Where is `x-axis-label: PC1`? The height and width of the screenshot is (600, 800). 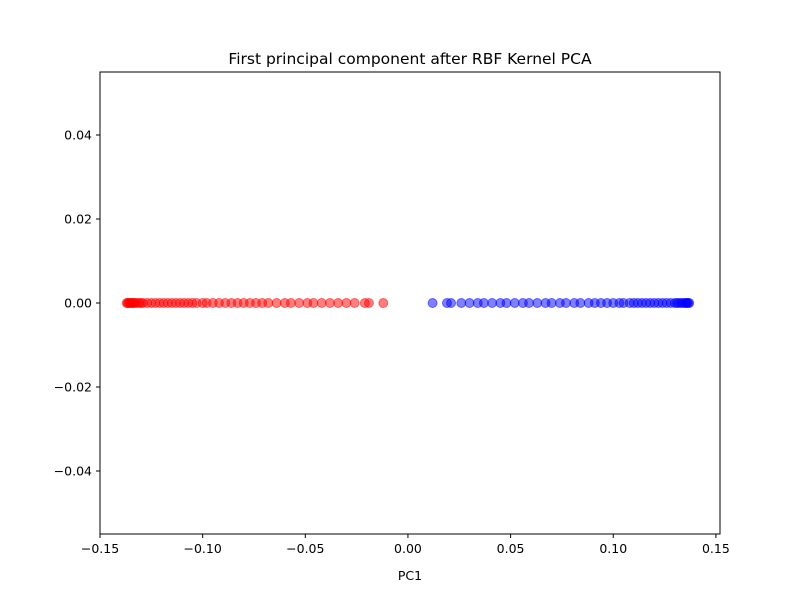
x-axis-label: PC1 is located at coordinates (410, 575).